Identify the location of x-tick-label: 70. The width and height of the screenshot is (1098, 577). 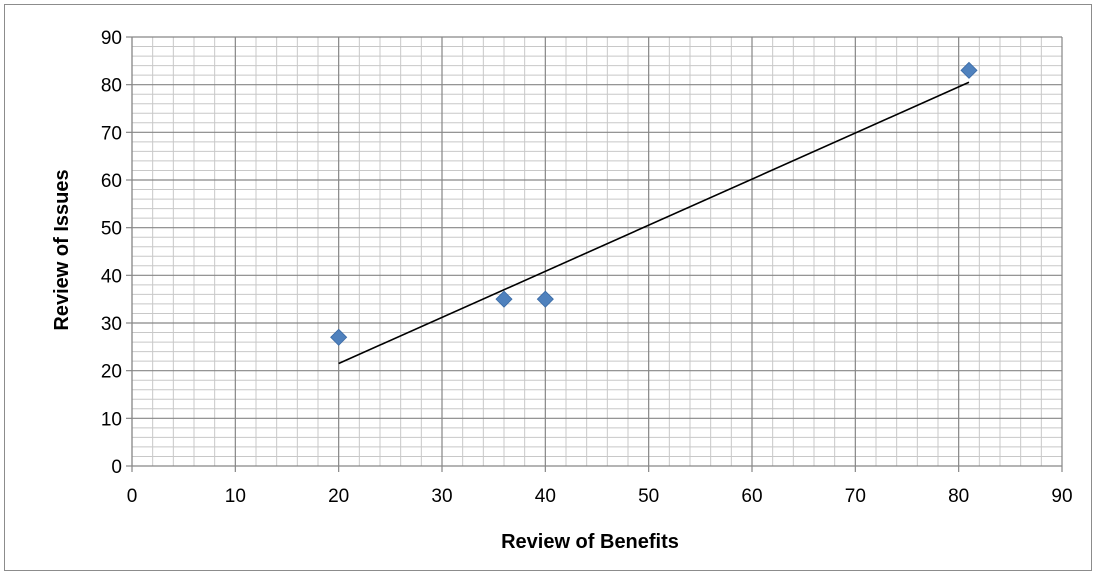
(855, 496).